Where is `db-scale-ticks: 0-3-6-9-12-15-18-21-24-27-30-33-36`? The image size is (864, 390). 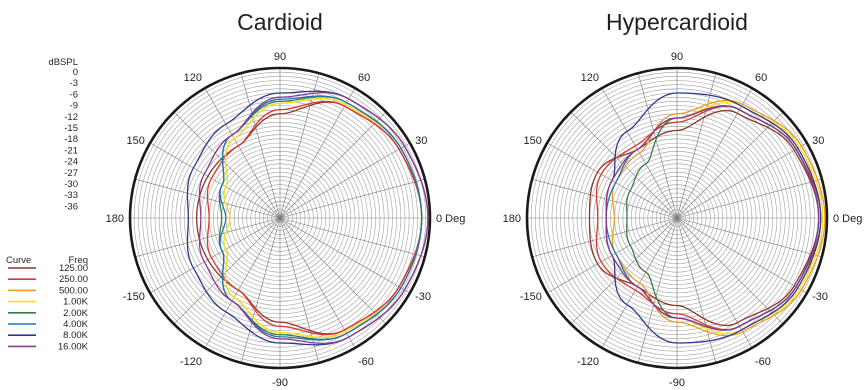
db-scale-ticks: 0-3-6-9-12-15-18-21-24-27-30-33-36 is located at coordinates (71, 139).